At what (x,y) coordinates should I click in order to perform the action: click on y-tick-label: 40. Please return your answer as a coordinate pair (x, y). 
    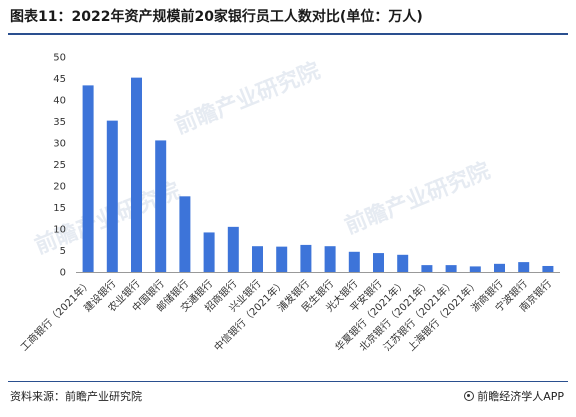
    Looking at the image, I should click on (59, 101).